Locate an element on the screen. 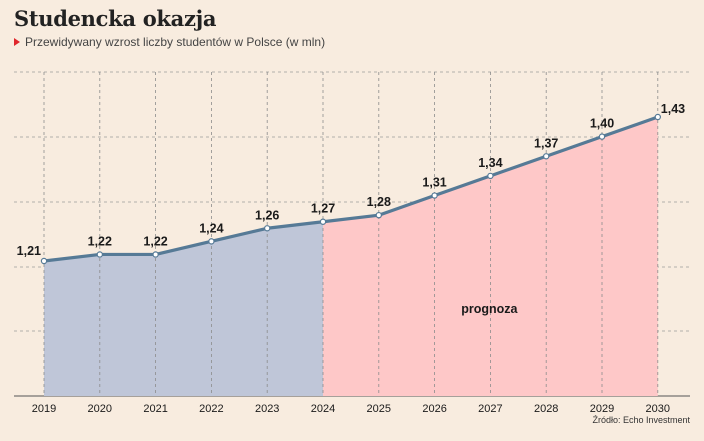  data-label: 1,31 is located at coordinates (434, 183).